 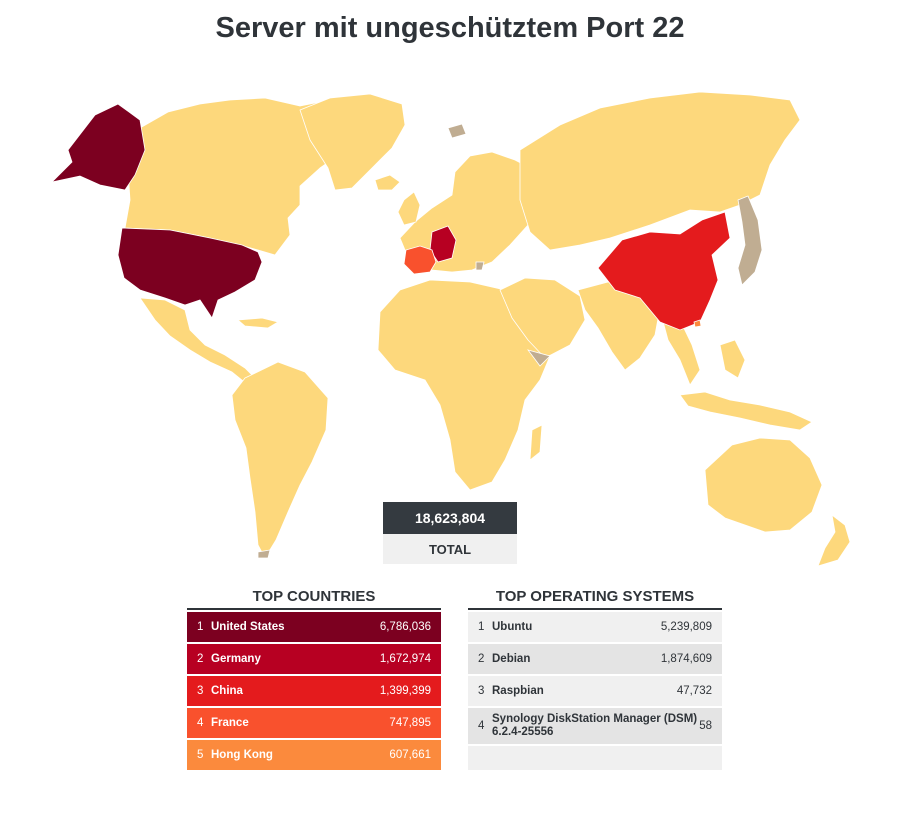 I want to click on os-rank: 2, so click(x=481, y=659).